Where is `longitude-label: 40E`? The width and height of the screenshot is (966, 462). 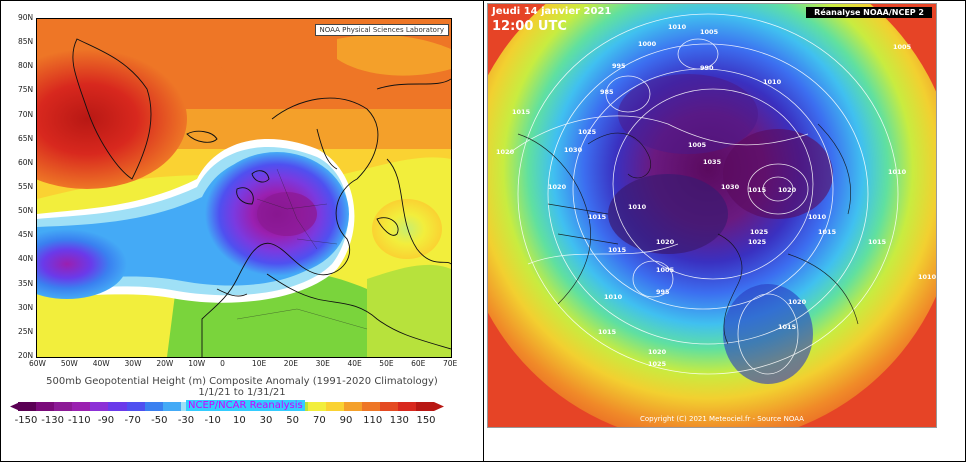
longitude-label: 40E is located at coordinates (354, 363).